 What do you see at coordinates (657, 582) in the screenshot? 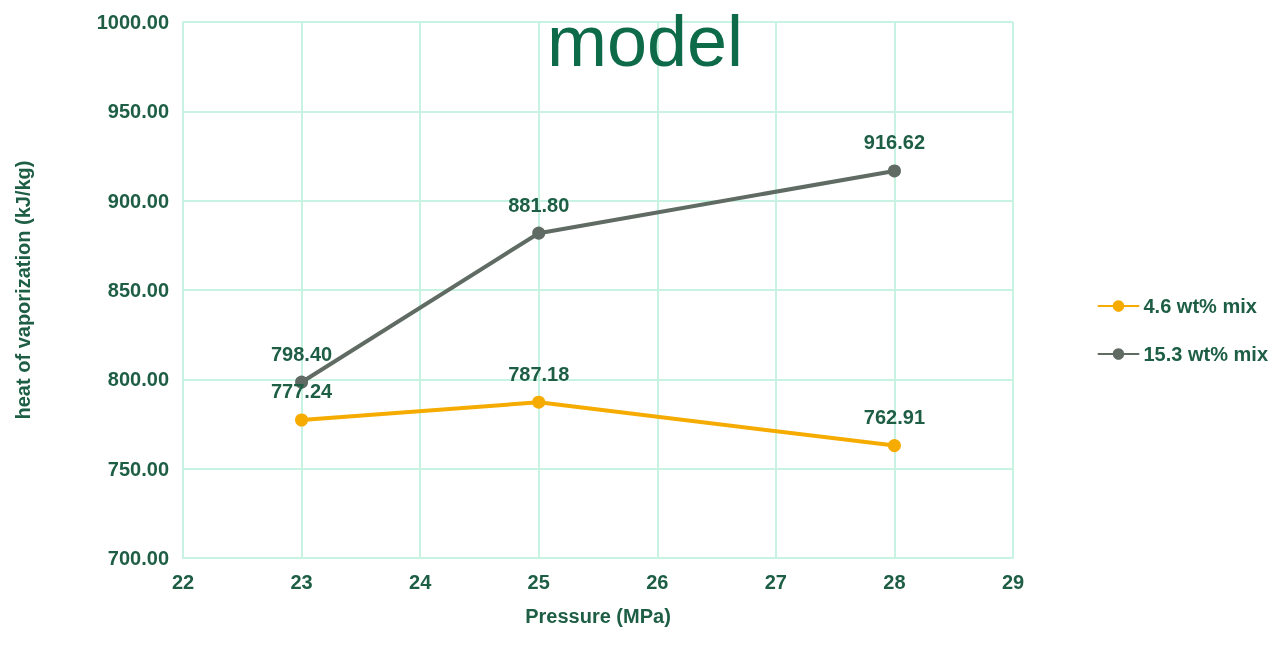
I see `x-tick-label: 26` at bounding box center [657, 582].